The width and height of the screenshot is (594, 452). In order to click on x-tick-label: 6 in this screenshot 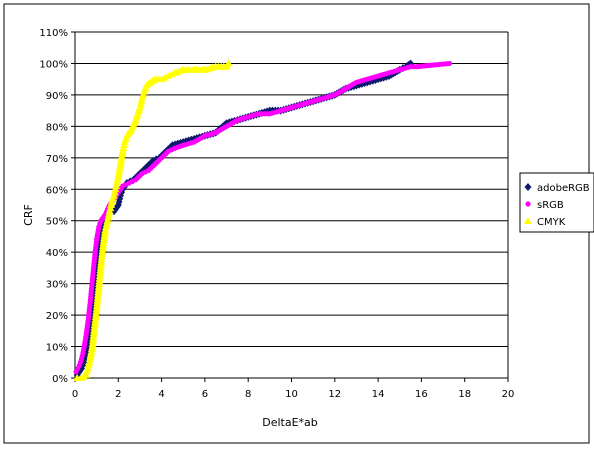, I will do `click(205, 394)`.